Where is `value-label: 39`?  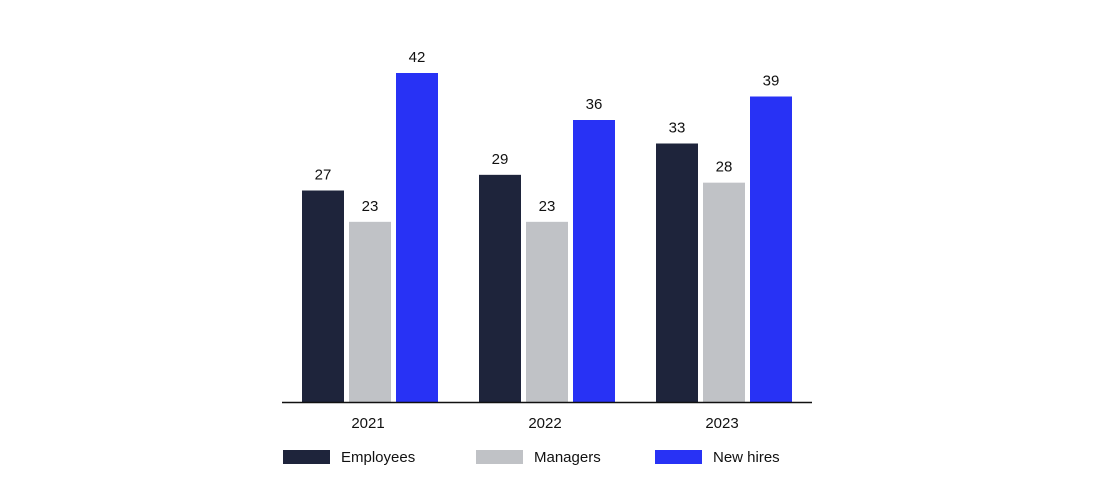
value-label: 39 is located at coordinates (771, 80).